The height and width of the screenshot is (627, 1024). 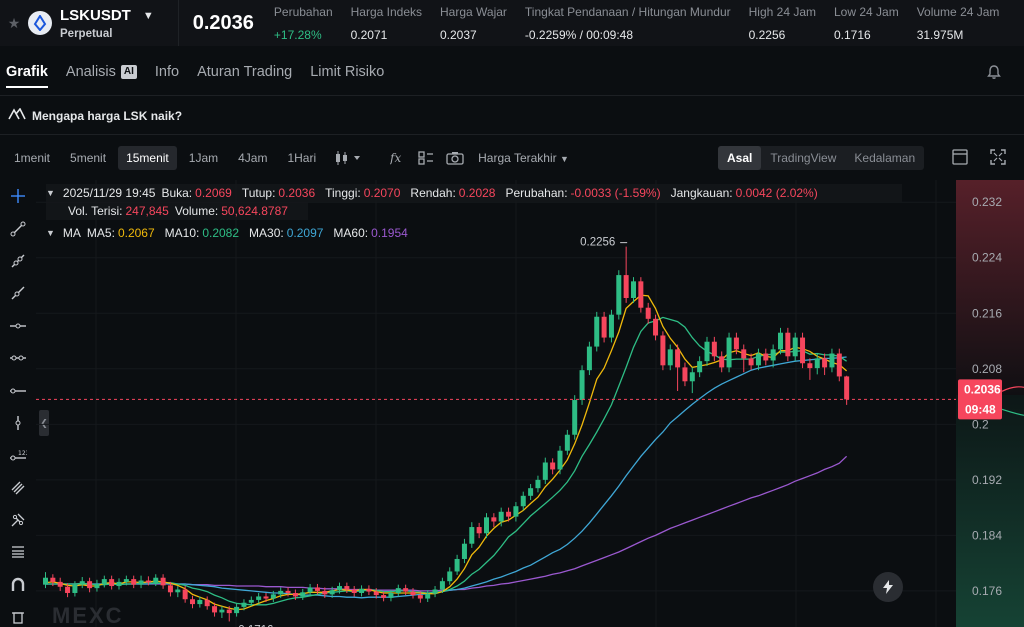 What do you see at coordinates (88, 158) in the screenshot?
I see `timeframe-5m: 5menit` at bounding box center [88, 158].